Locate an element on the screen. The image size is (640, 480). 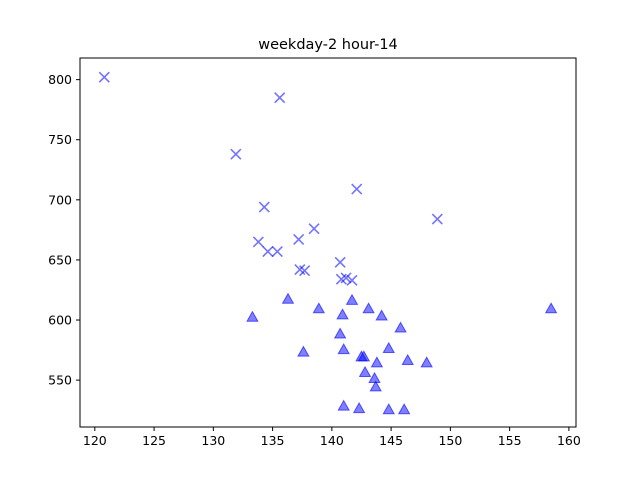
x-tick-label: 160 is located at coordinates (569, 440).